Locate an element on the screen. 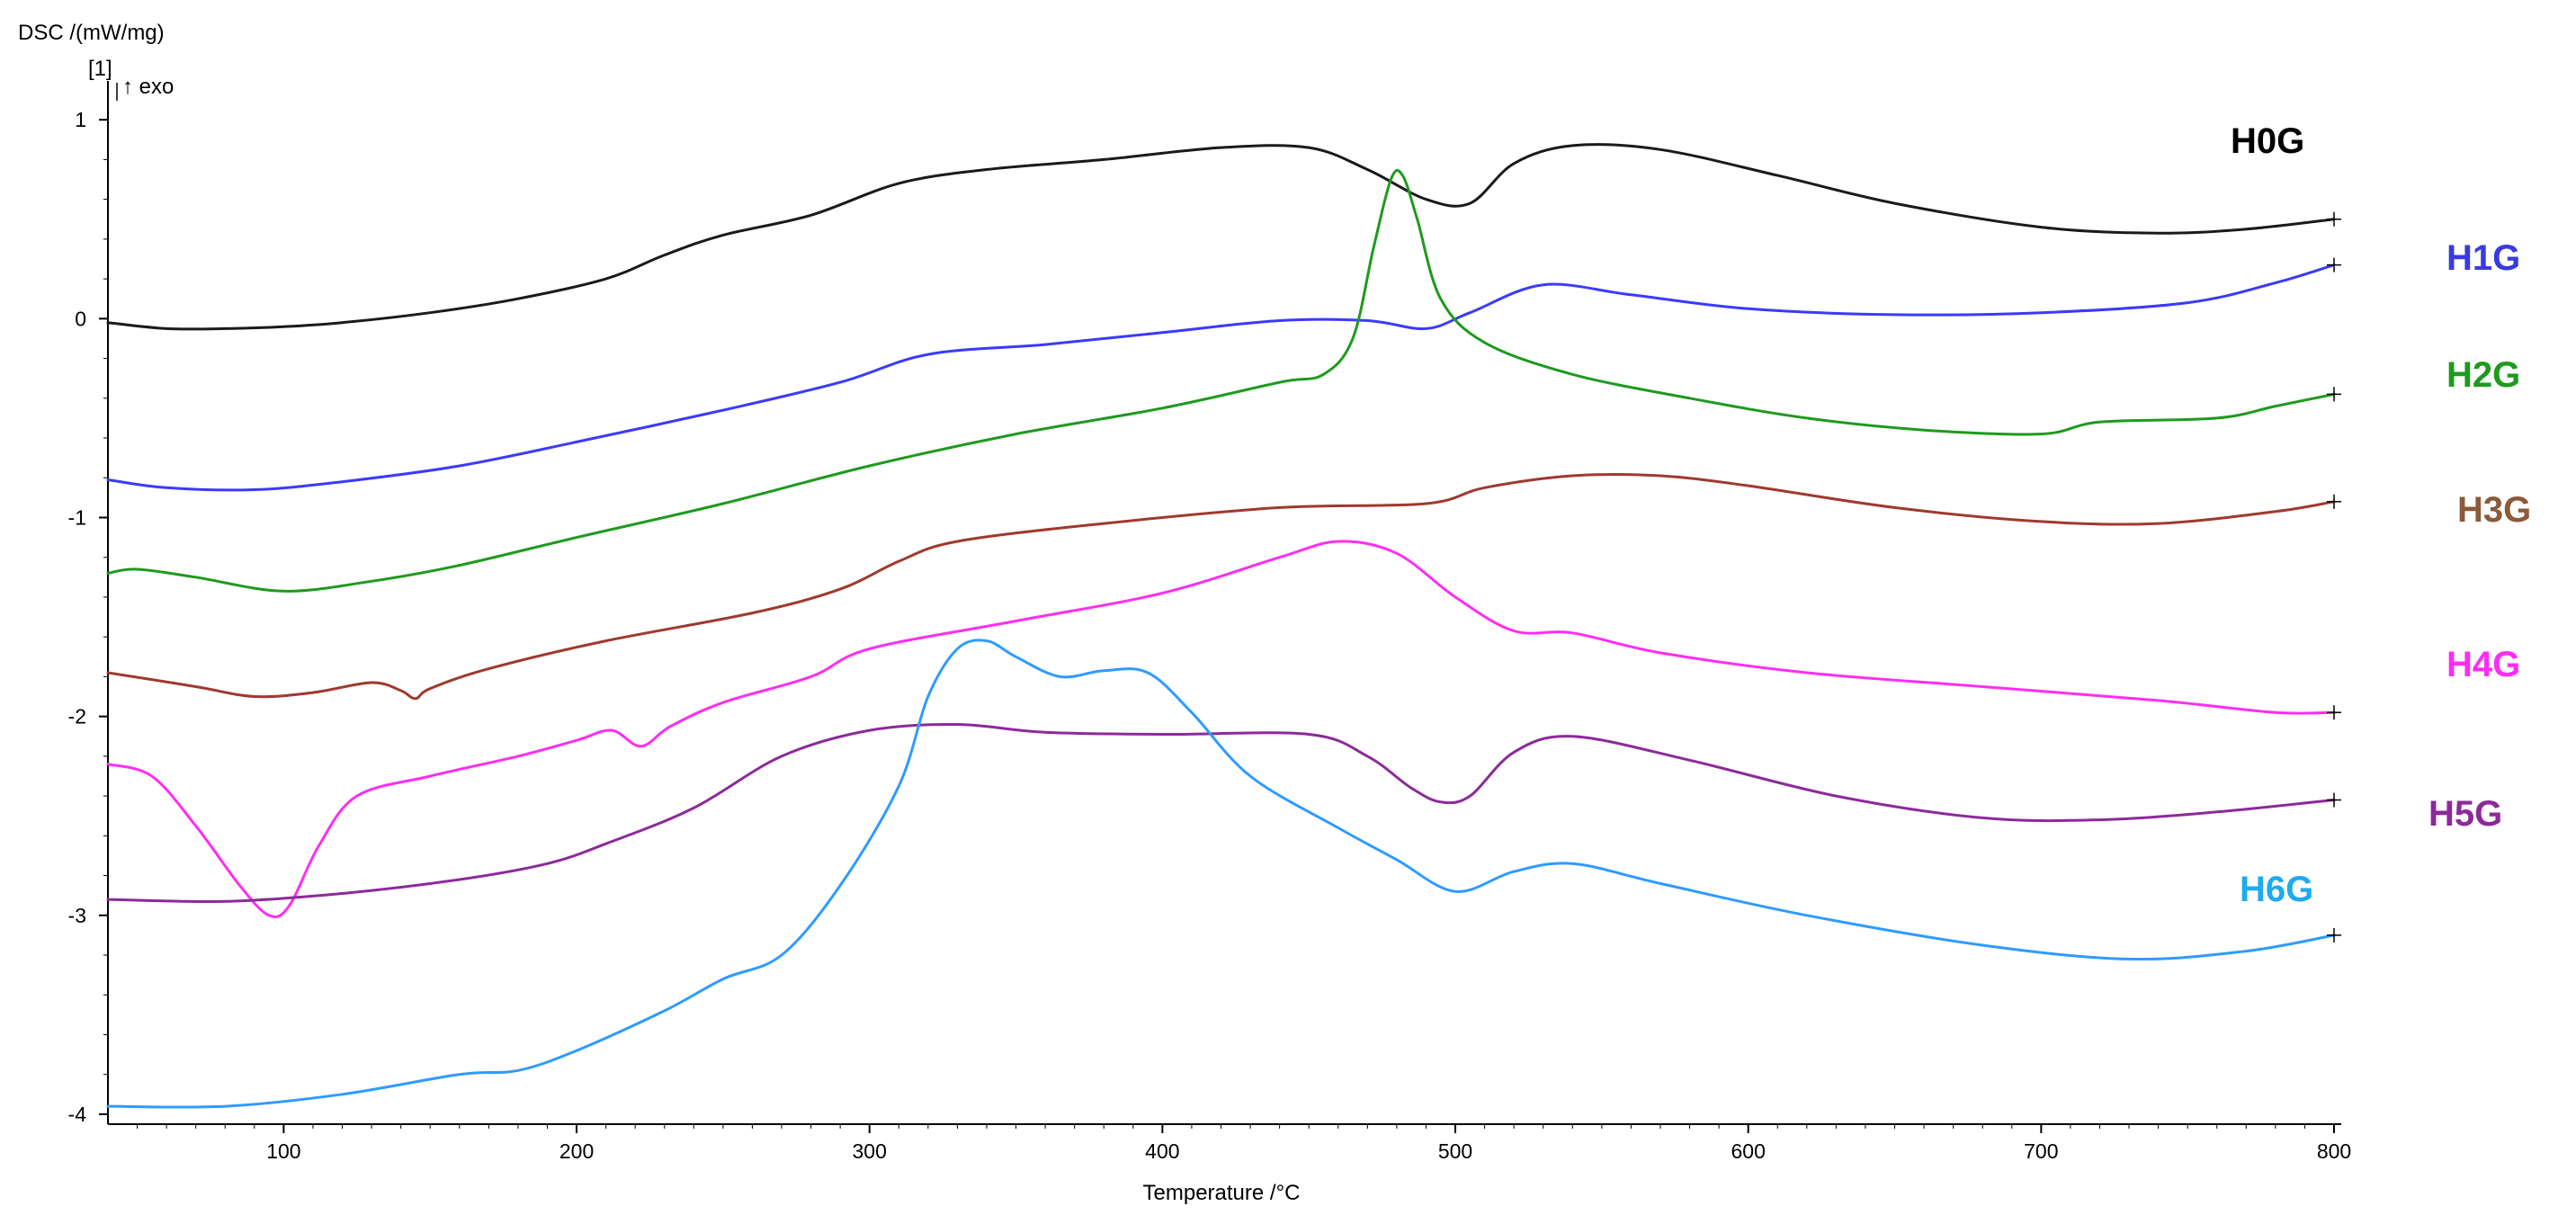 The width and height of the screenshot is (2576, 1224). x-tick-label: 400 is located at coordinates (1162, 1151).